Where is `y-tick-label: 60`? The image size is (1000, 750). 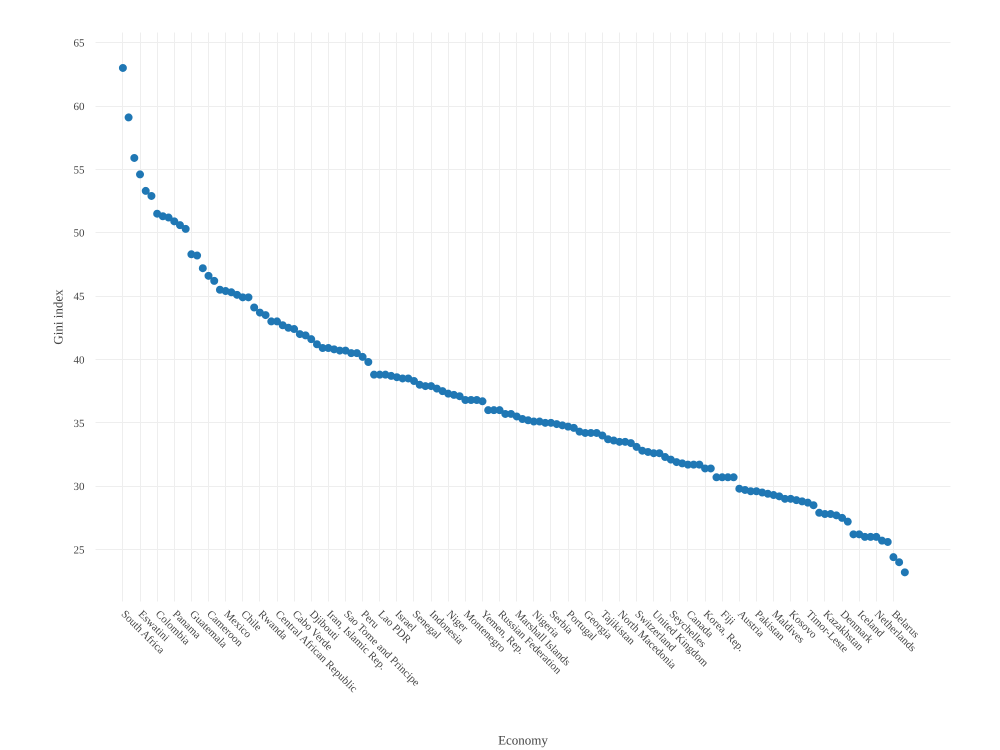 y-tick-label: 60 is located at coordinates (79, 107).